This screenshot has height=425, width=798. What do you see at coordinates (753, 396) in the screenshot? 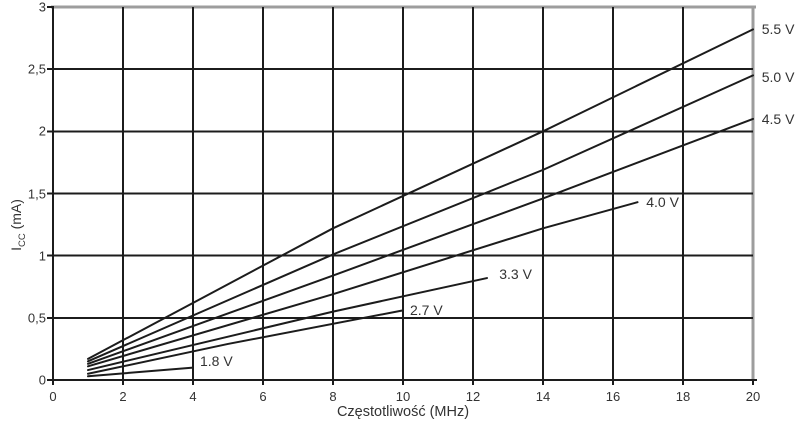
I see `x-tick-label-20: 20` at bounding box center [753, 396].